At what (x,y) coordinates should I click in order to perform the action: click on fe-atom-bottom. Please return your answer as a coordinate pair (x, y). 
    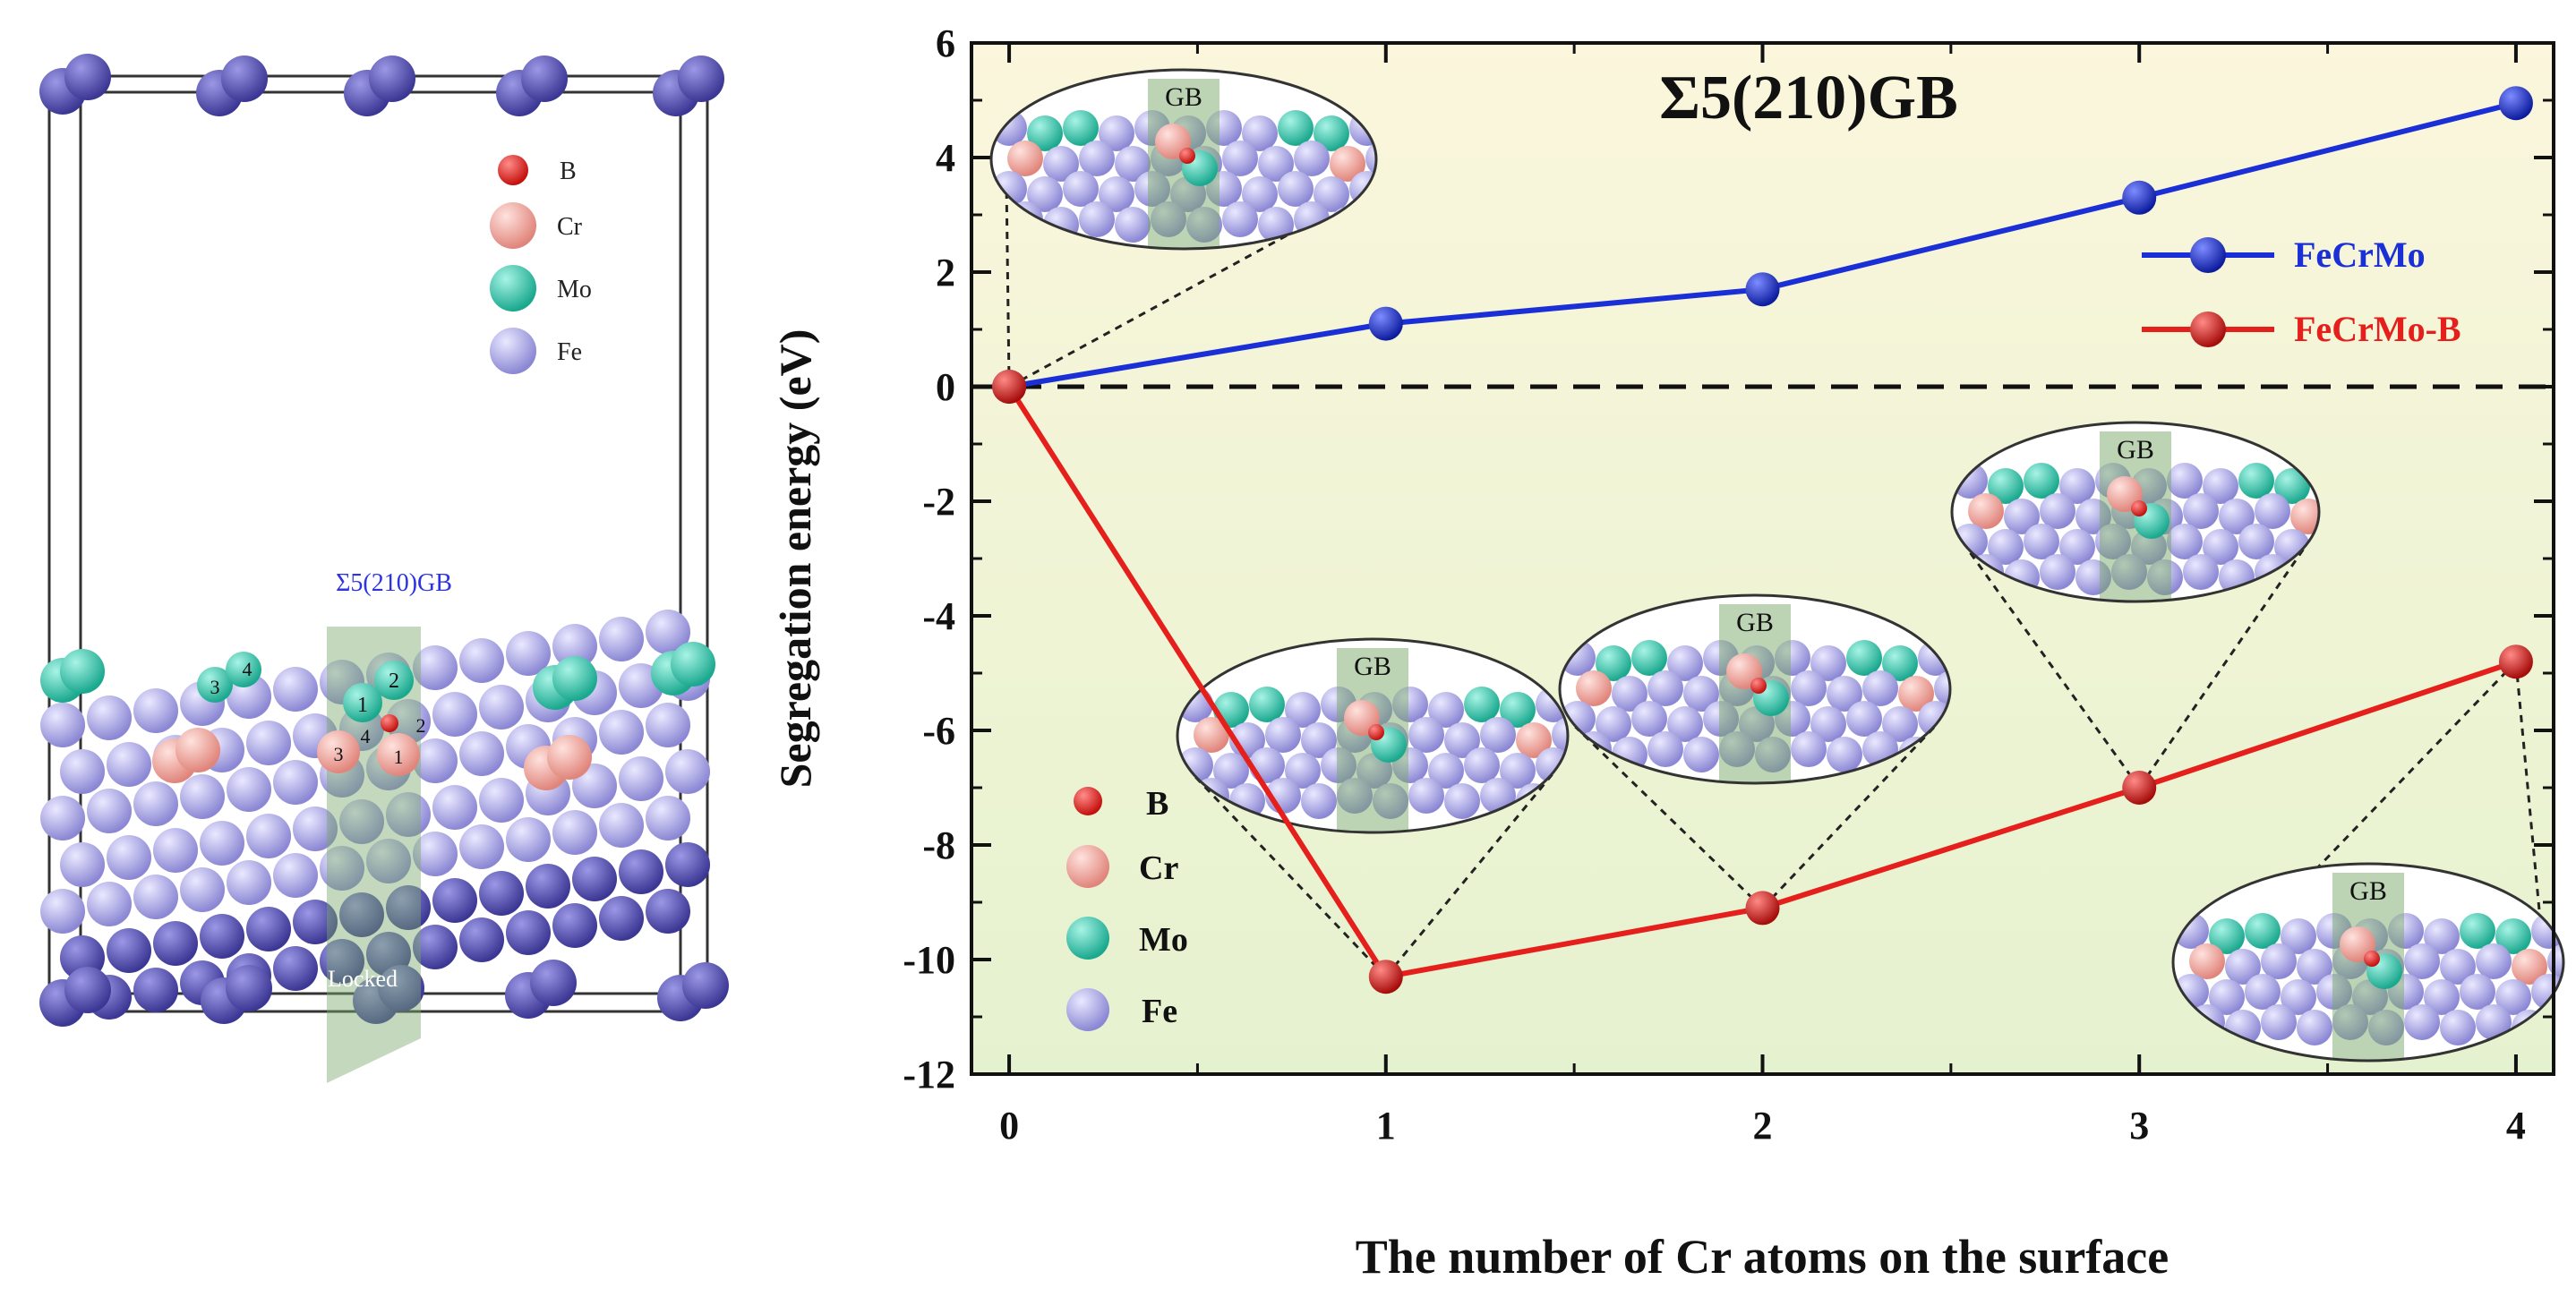
    Looking at the image, I should click on (705, 985).